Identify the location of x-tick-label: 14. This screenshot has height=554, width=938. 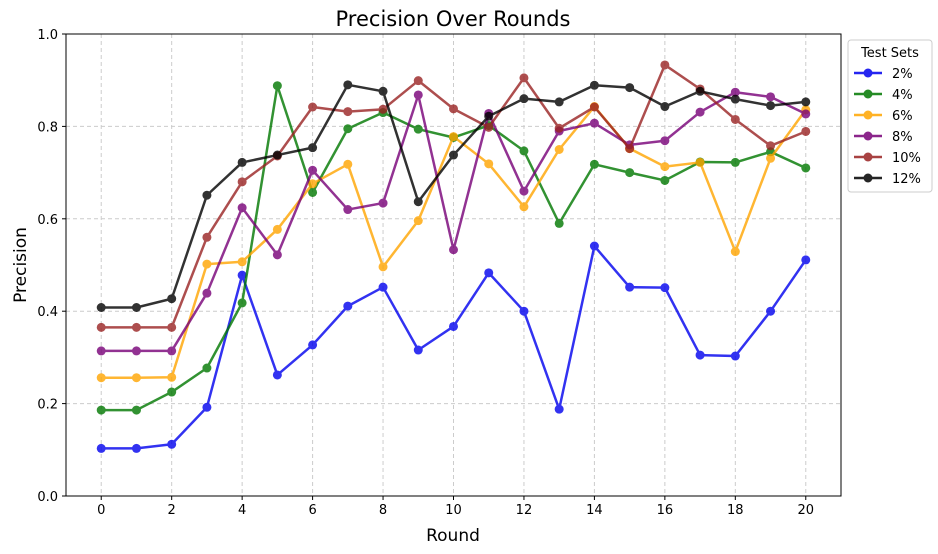
(594, 510).